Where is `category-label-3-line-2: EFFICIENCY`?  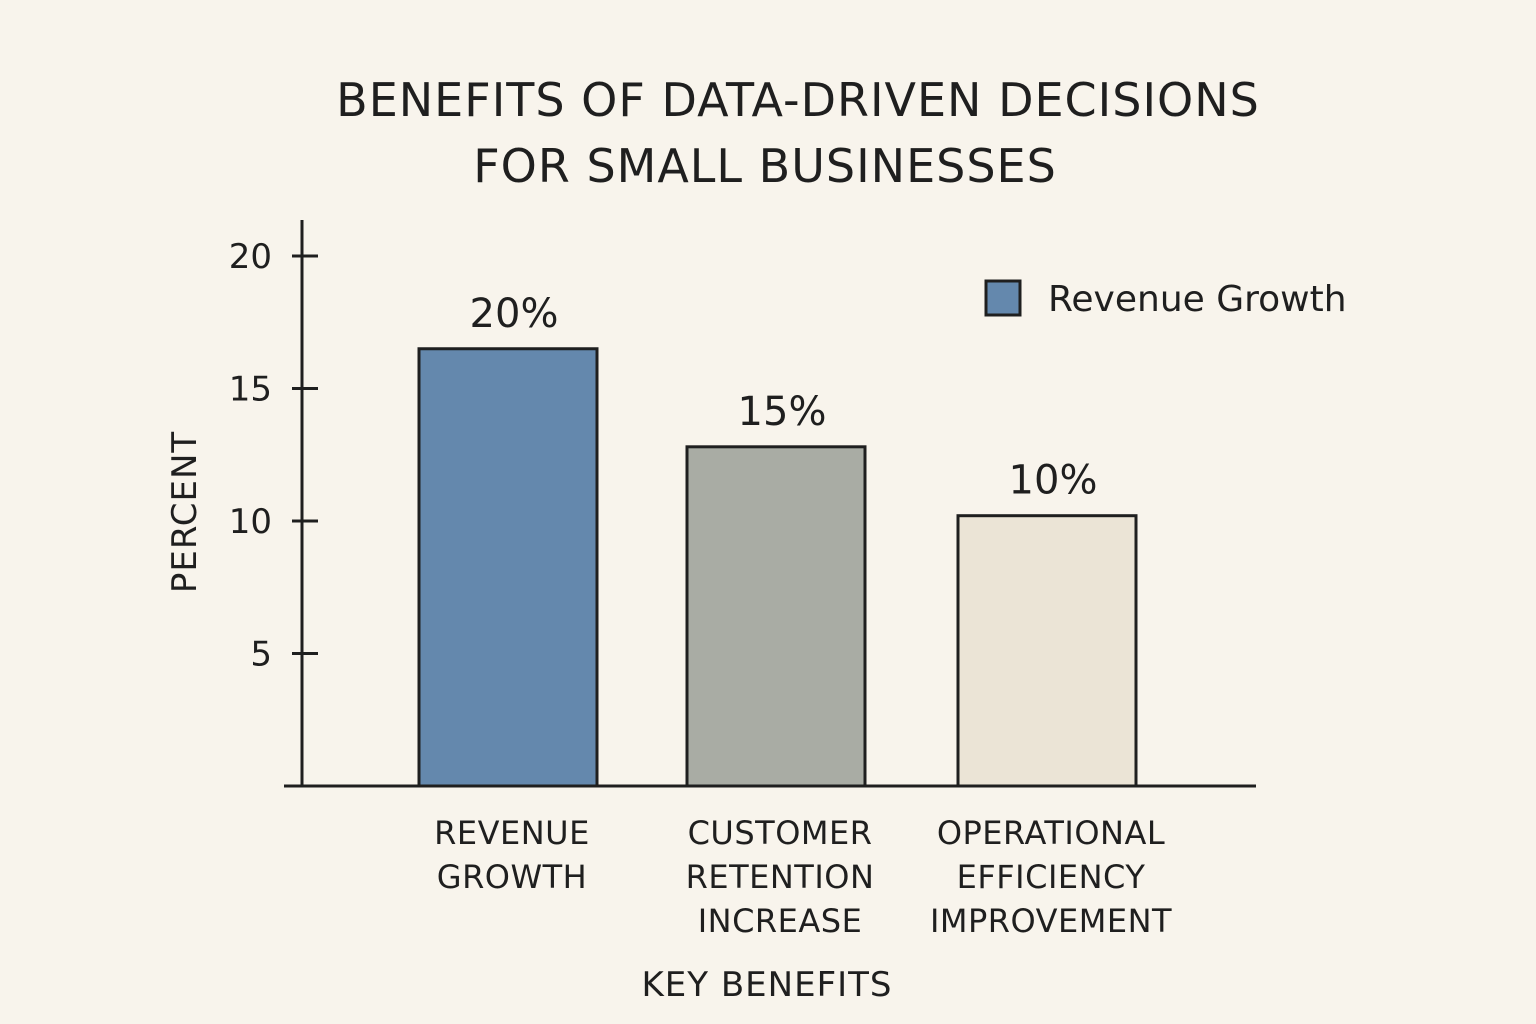
category-label-3-line-2: EFFICIENCY is located at coordinates (1051, 877).